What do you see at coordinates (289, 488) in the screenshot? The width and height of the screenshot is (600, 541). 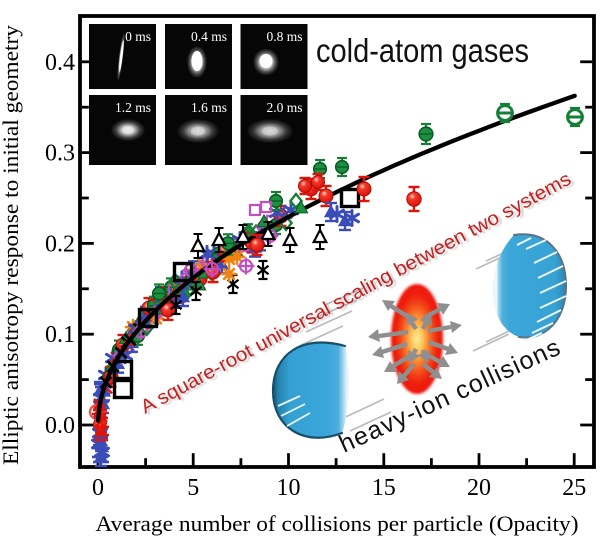 I see `svg-text: 10` at bounding box center [289, 488].